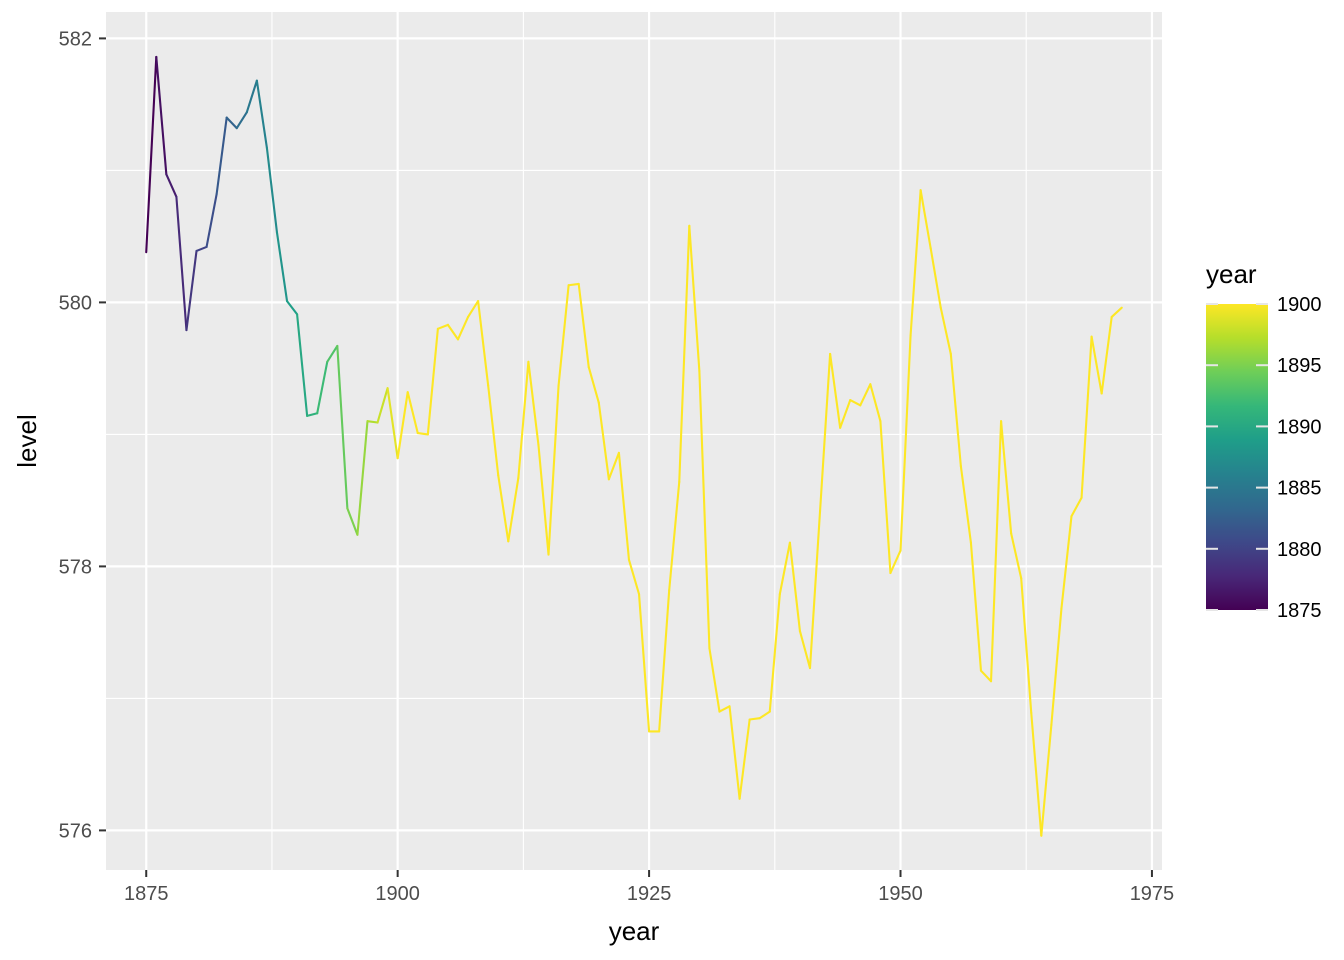 The height and width of the screenshot is (960, 1344). What do you see at coordinates (1299, 550) in the screenshot?
I see `legend-label: 1880` at bounding box center [1299, 550].